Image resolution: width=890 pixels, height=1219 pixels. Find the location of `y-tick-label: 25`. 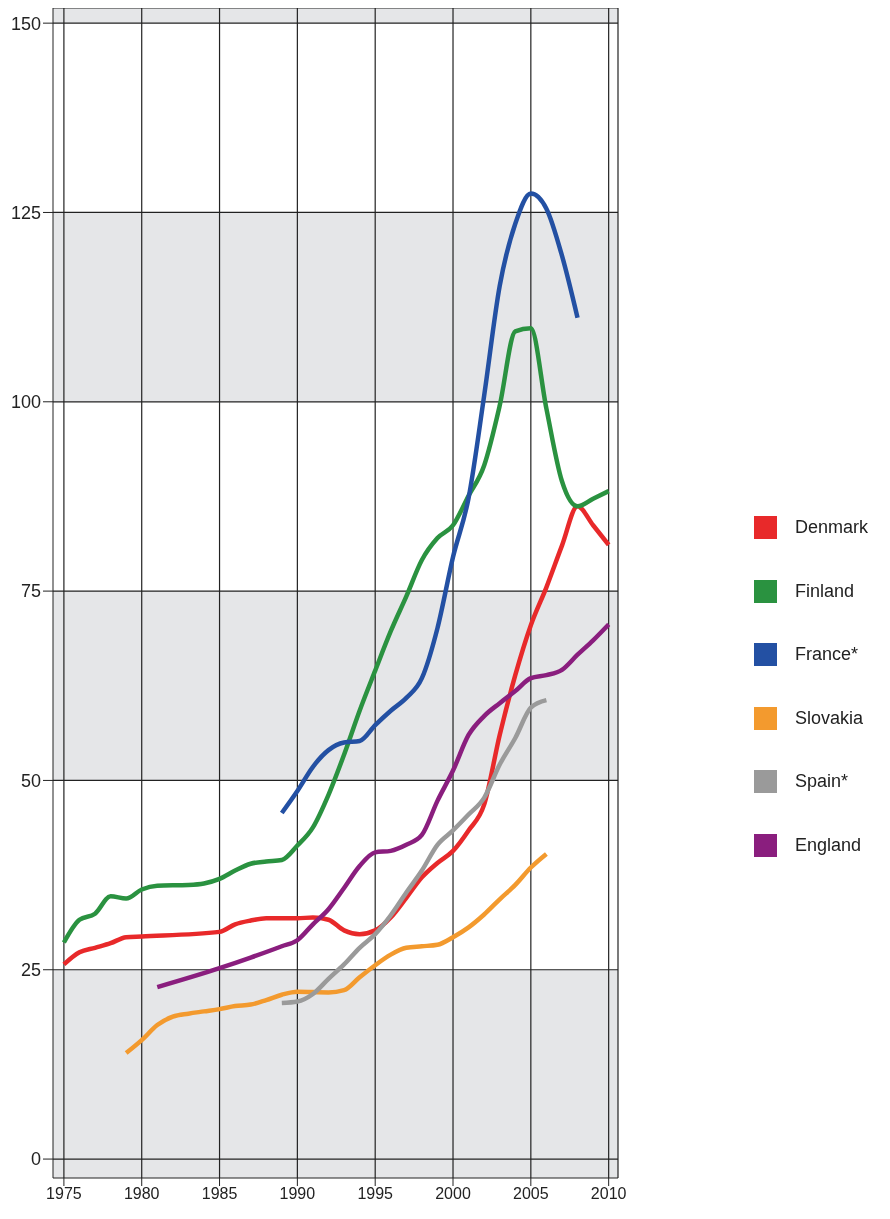

y-tick-label: 25 is located at coordinates (30, 970).